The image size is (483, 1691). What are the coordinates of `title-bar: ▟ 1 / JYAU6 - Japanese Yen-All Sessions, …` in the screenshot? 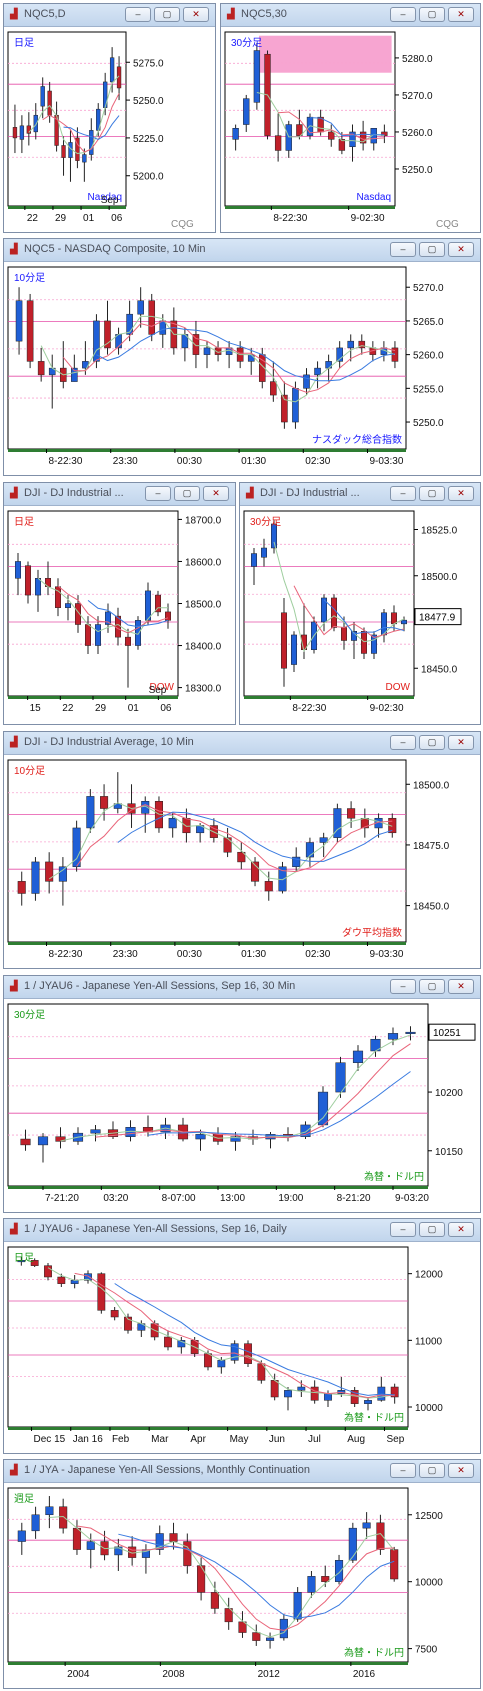 It's located at (242, 1230).